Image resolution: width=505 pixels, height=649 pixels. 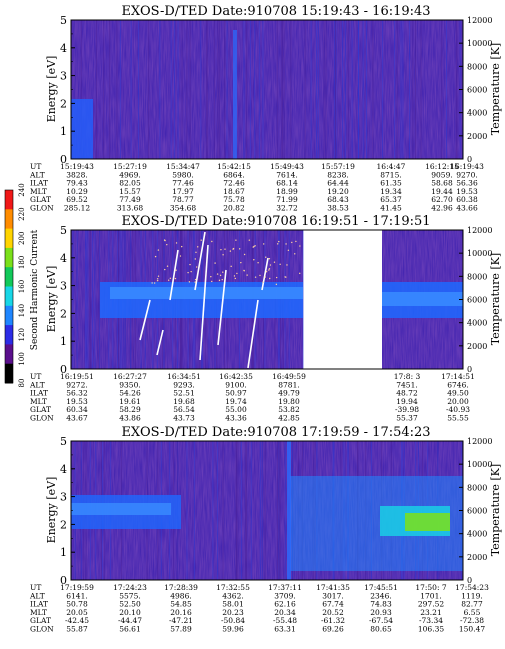 I want to click on spectrogram-low-band, so click(x=82, y=129).